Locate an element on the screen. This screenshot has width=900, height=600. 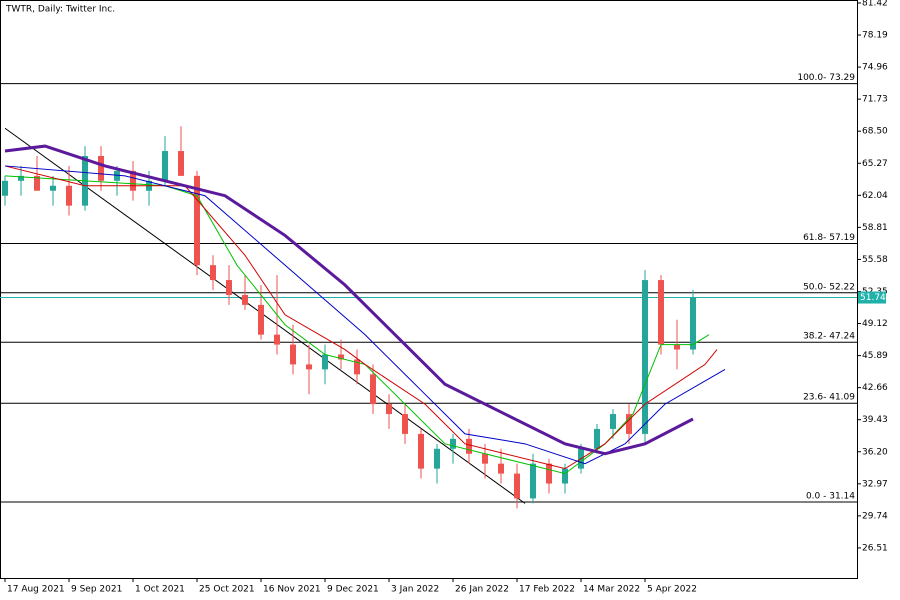
y-tick-label: 39.43 is located at coordinates (875, 420).